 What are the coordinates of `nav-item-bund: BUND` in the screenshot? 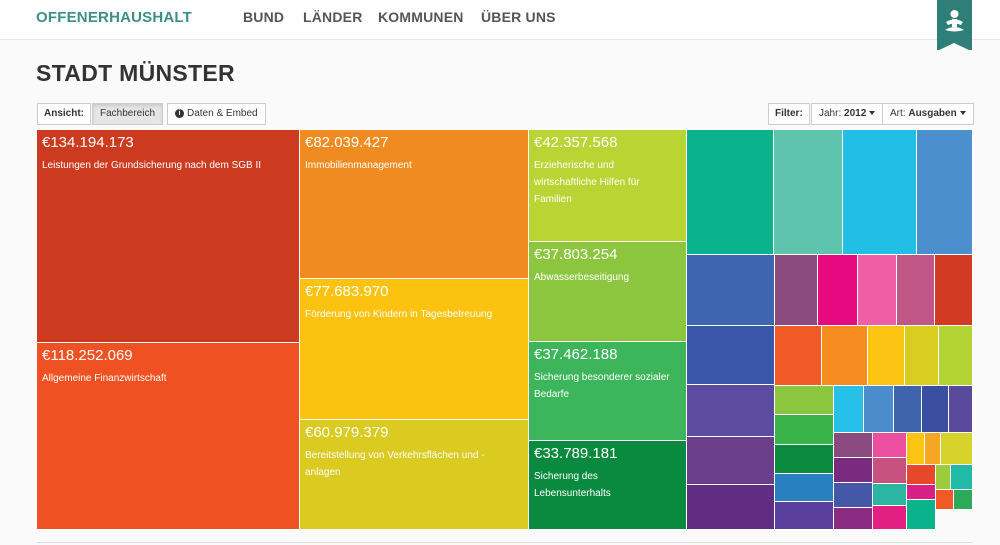 It's located at (264, 17).